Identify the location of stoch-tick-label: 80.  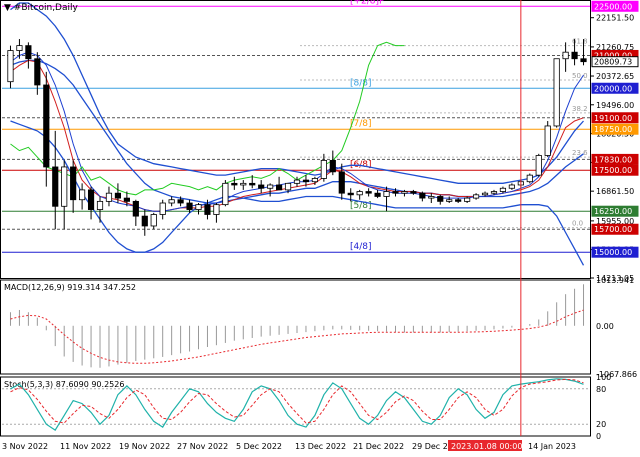
(601, 389).